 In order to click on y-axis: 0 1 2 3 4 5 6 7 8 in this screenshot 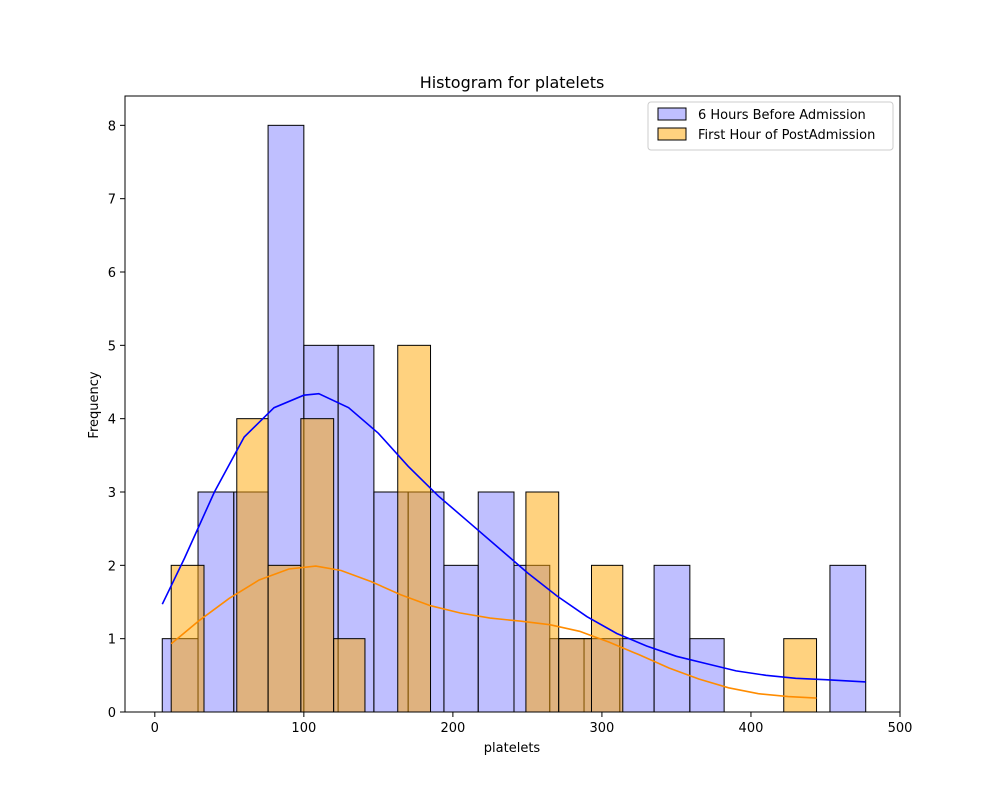, I will do `click(116, 420)`.